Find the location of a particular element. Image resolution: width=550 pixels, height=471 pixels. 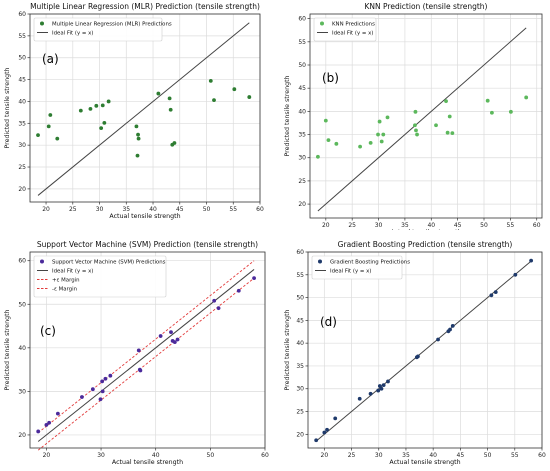

panel-label: (c) is located at coordinates (48, 331).